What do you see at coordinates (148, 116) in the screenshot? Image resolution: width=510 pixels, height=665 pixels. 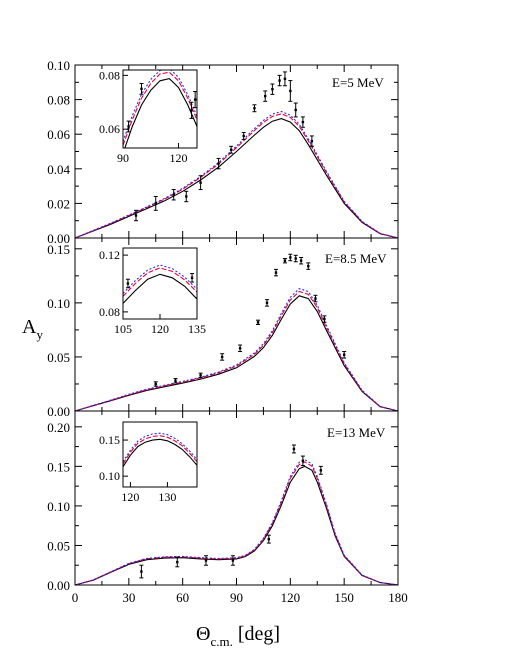 I see `panel-0-inset: 90 120 0.06 0.08` at bounding box center [148, 116].